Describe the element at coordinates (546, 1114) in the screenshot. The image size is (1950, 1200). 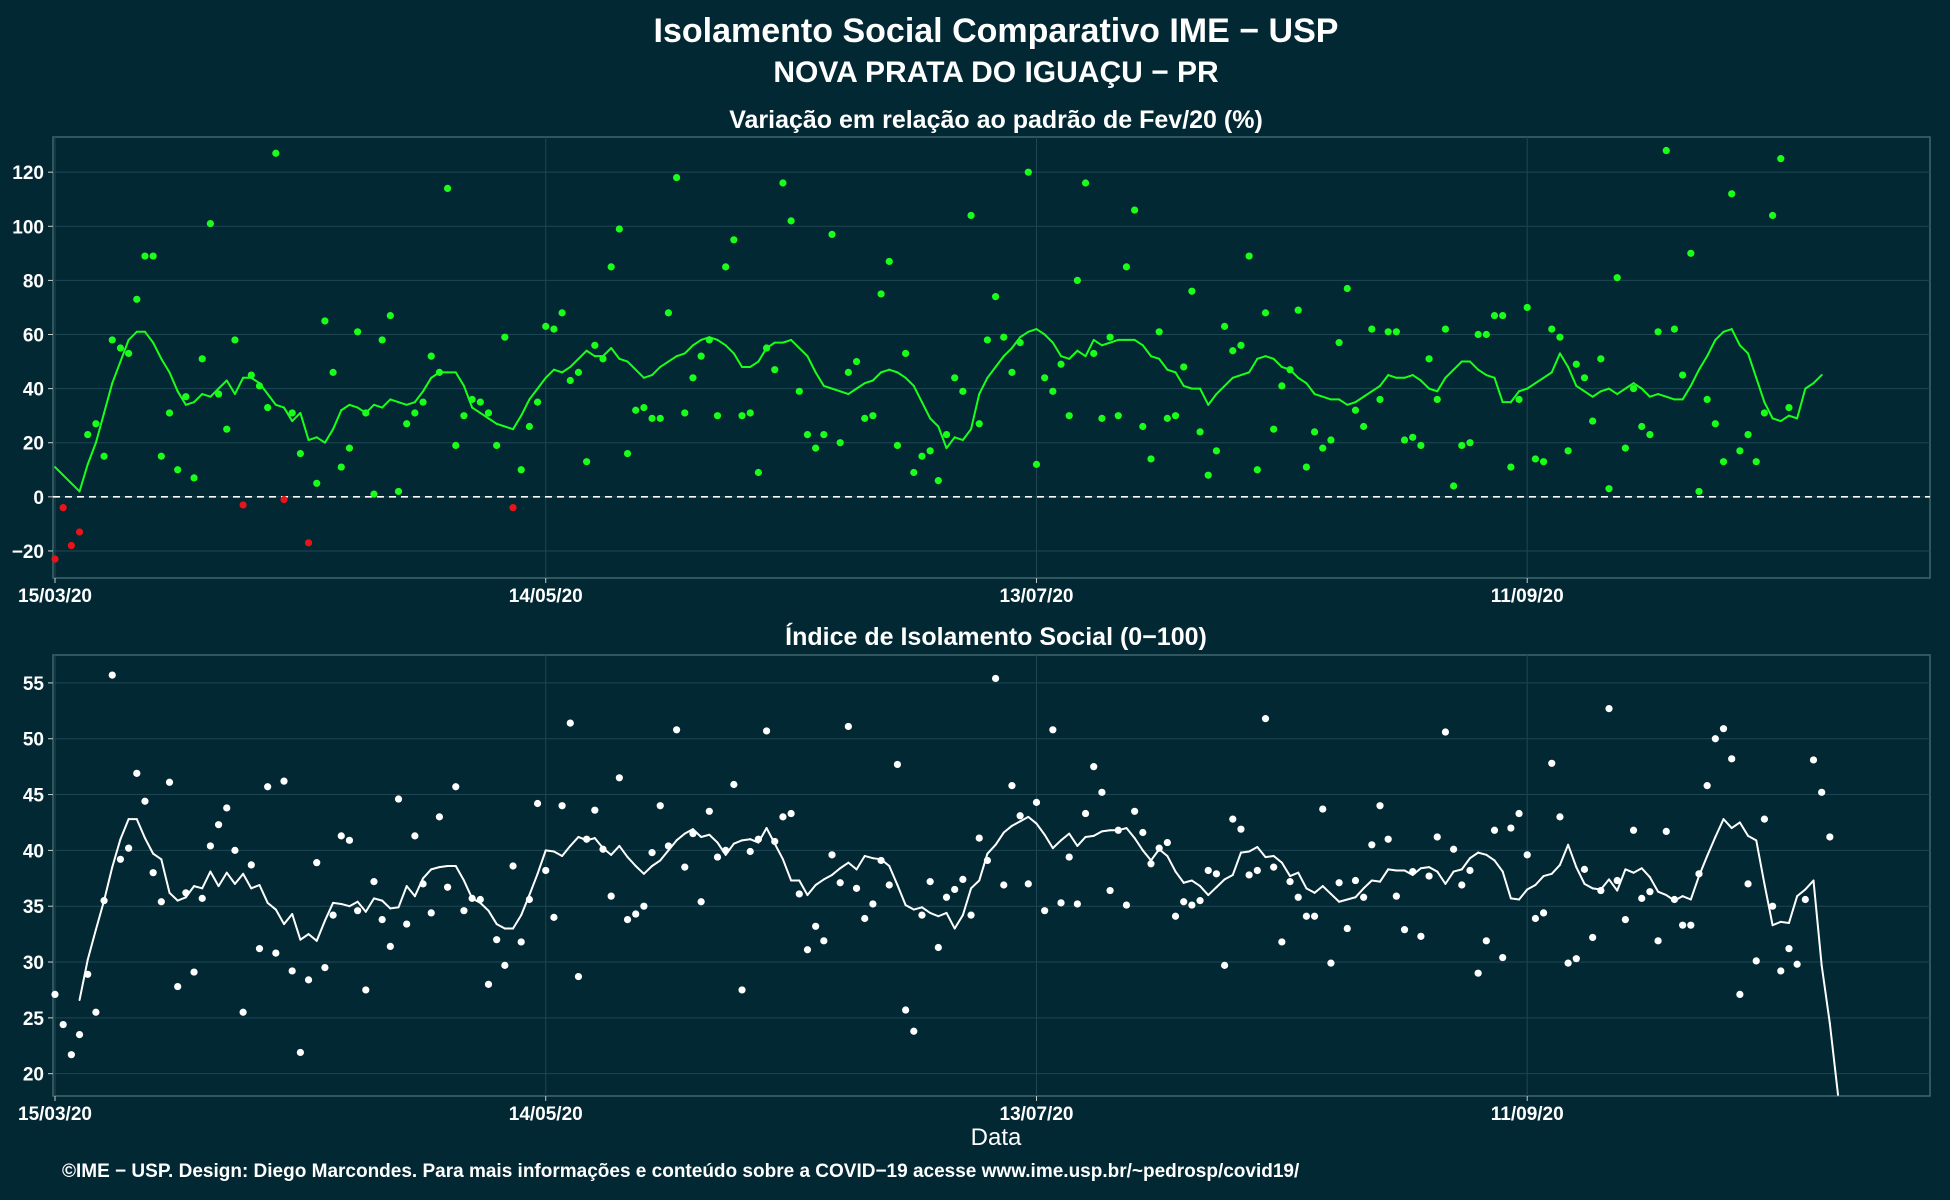
I see `x-tick-label: 14/05/20` at that location.